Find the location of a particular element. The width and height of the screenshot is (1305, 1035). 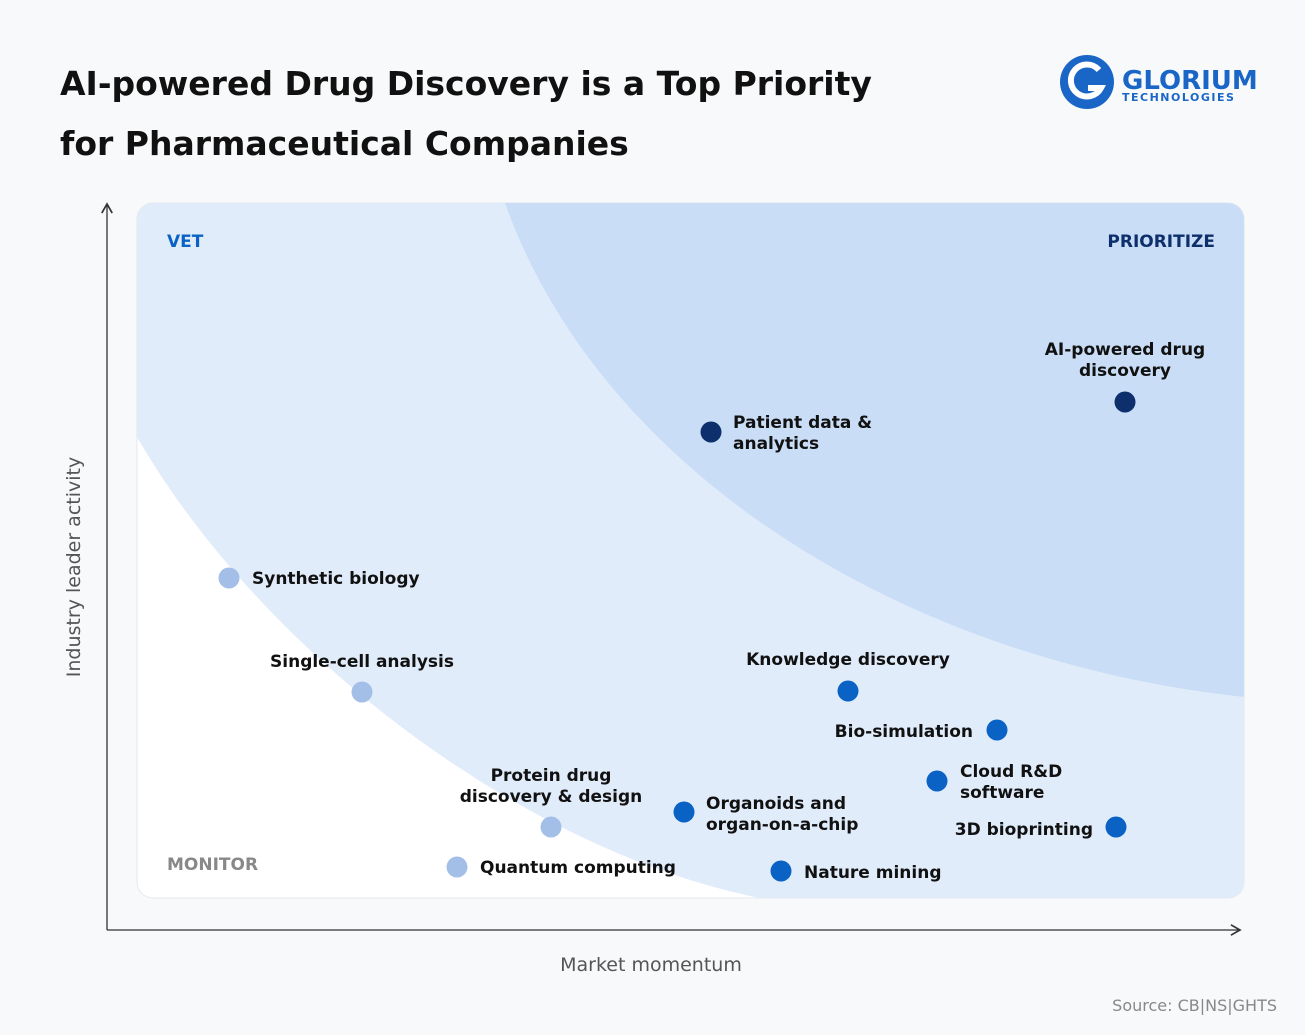

node-label-line: software is located at coordinates (1002, 793).